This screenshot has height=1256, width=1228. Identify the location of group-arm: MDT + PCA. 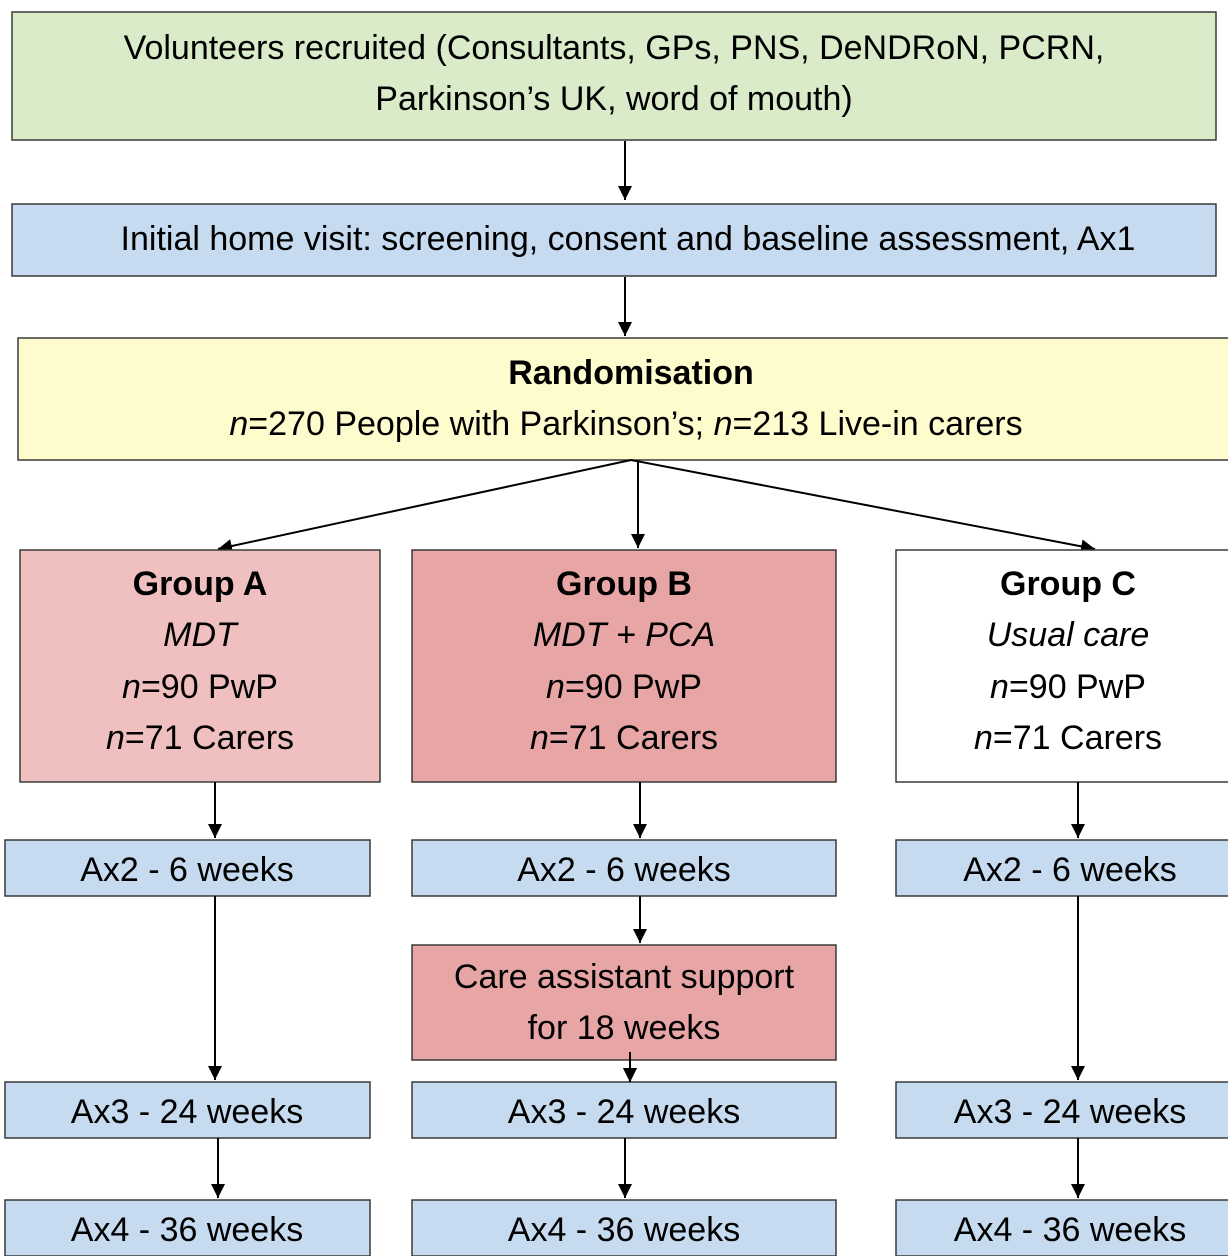
(624, 635).